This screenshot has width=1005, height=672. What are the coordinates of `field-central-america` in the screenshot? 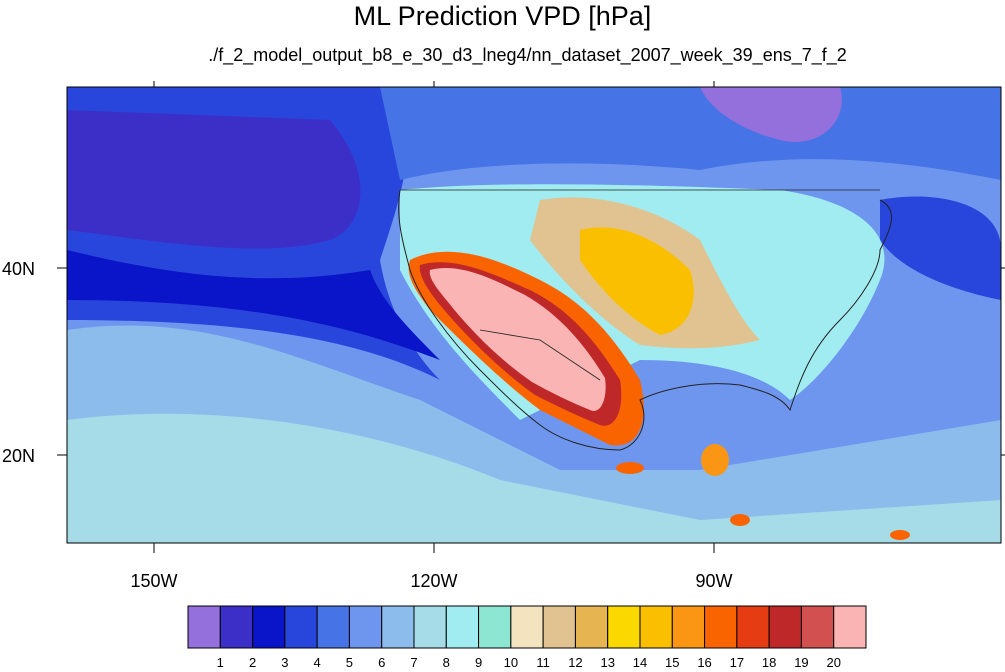 It's located at (740, 520).